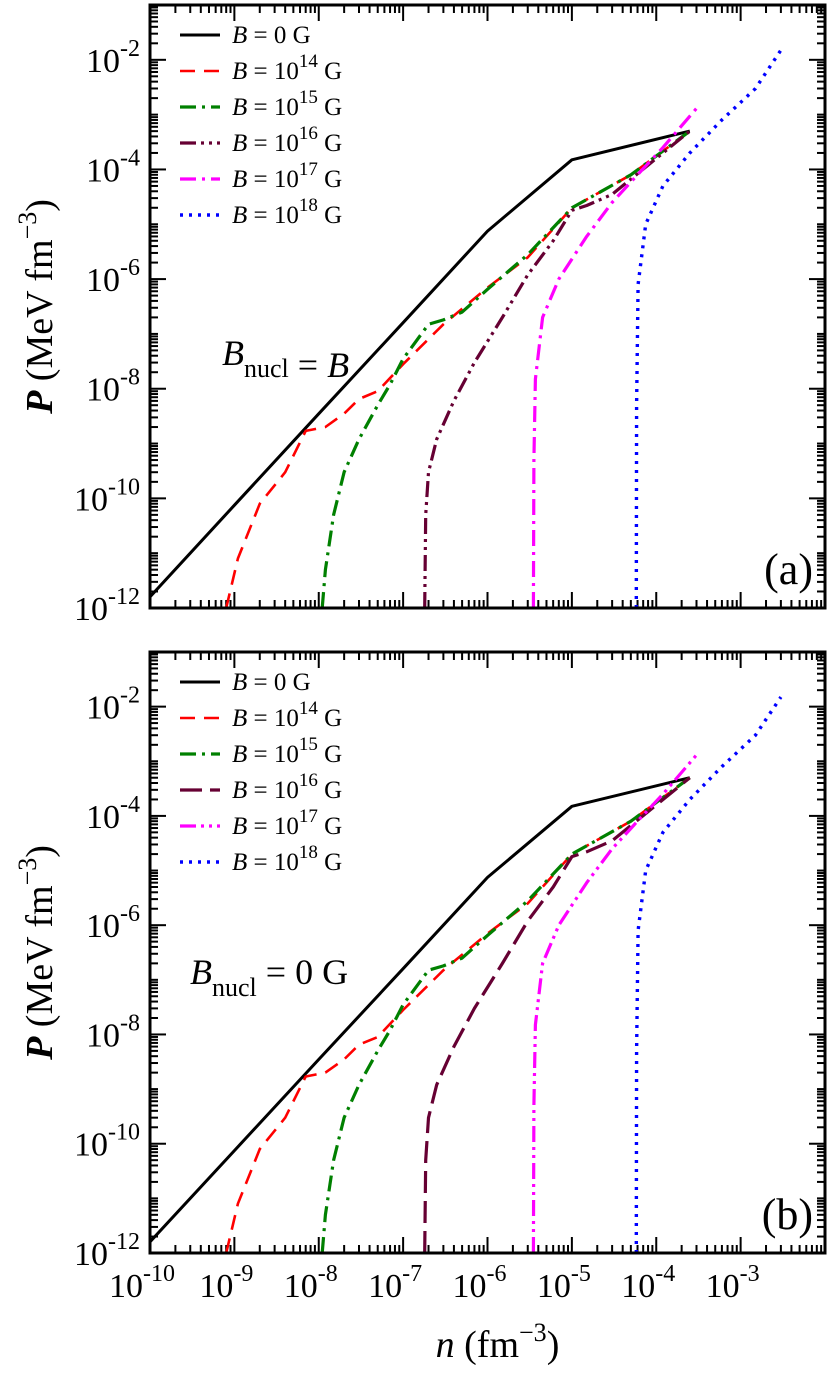 This screenshot has height=1375, width=830. I want to click on x-axis-label: n (fm−3), so click(498, 1342).